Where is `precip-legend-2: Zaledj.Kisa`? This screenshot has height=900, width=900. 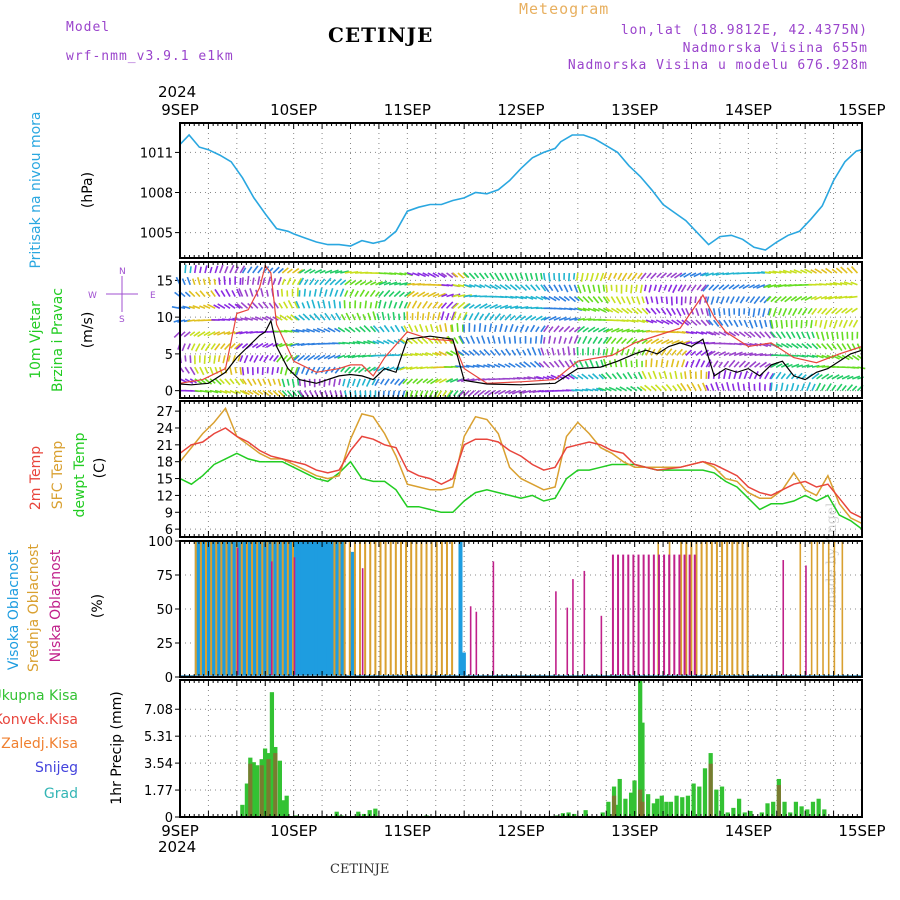
precip-legend-2: Zaledj.Kisa is located at coordinates (39, 744).